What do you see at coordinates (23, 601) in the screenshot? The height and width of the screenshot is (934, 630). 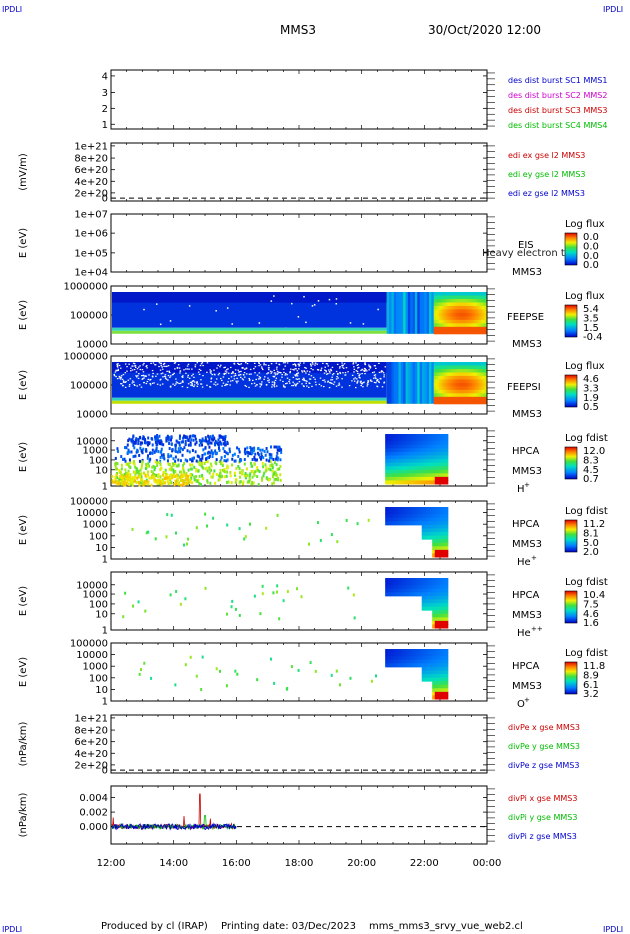 I see `y-axis-label: E (eV)` at bounding box center [23, 601].